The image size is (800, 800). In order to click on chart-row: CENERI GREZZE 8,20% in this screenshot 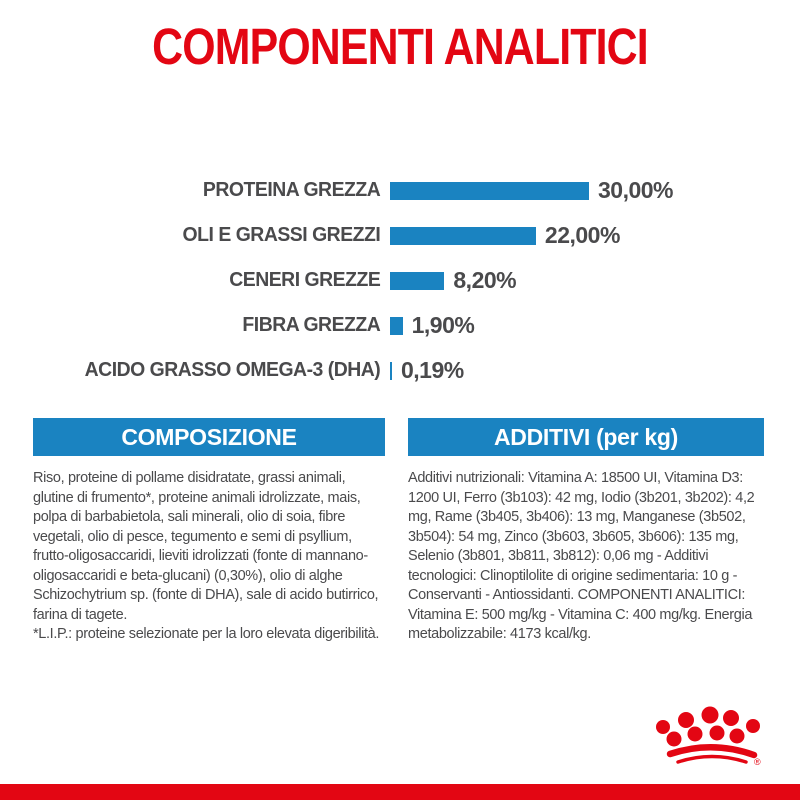, I will do `click(400, 280)`.